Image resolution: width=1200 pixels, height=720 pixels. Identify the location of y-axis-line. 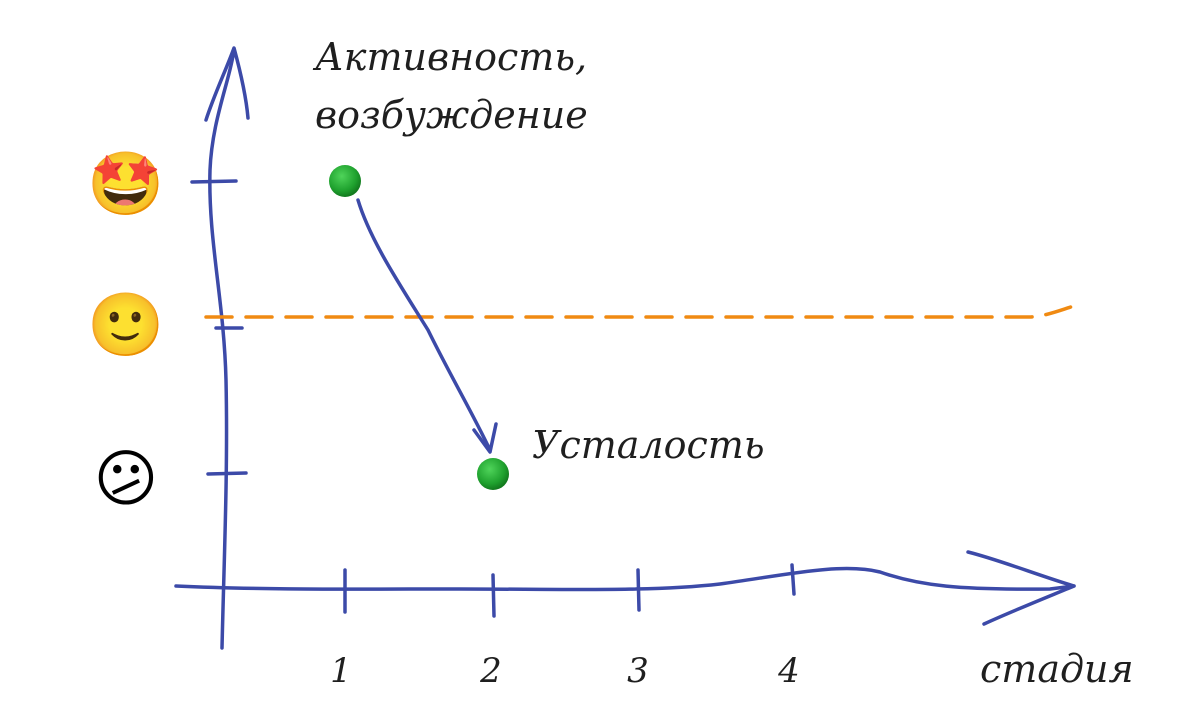
(222, 349).